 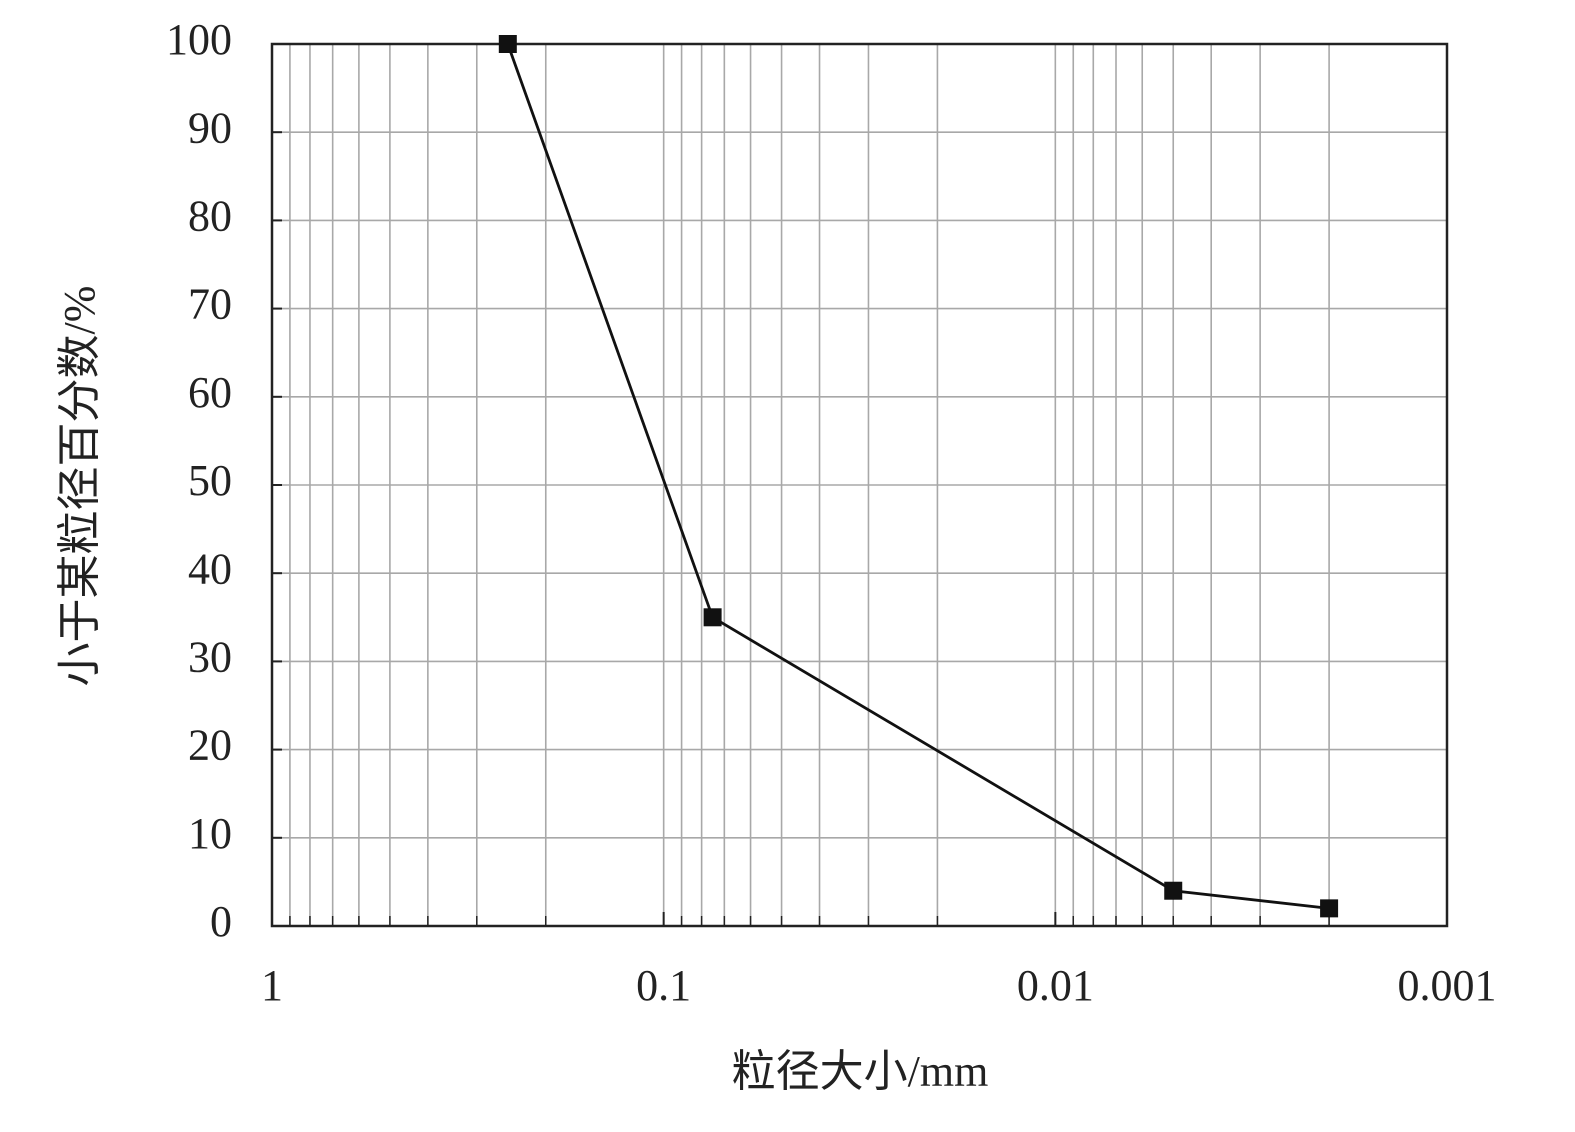 I want to click on y-tick-label: 40, so click(x=210, y=568).